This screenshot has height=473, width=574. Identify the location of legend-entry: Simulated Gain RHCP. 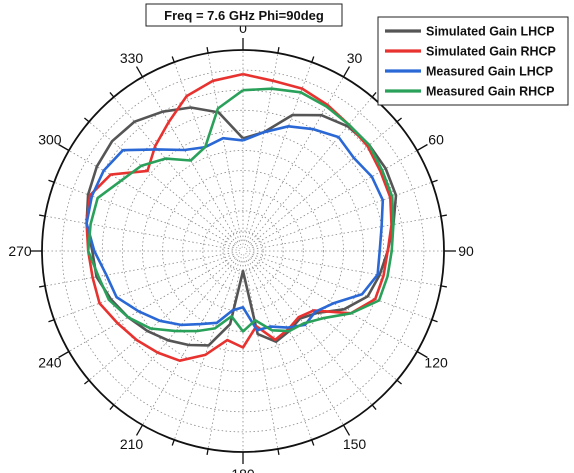
(491, 52).